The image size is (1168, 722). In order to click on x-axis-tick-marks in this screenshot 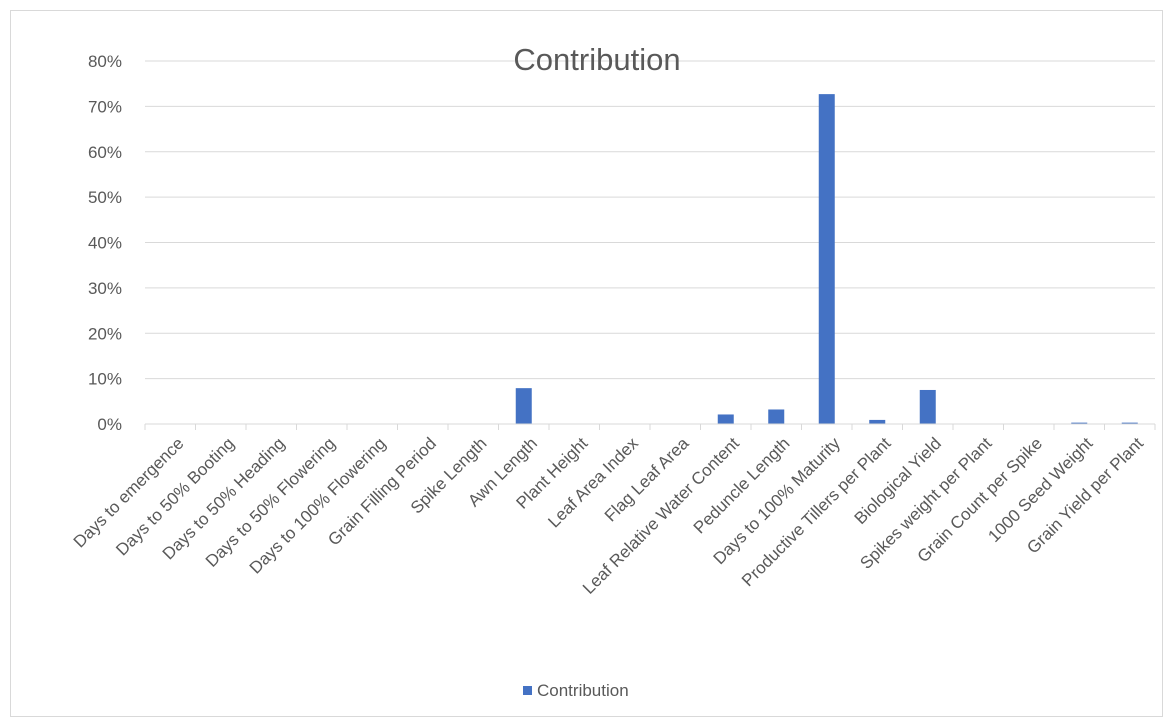, I will do `click(650, 427)`.